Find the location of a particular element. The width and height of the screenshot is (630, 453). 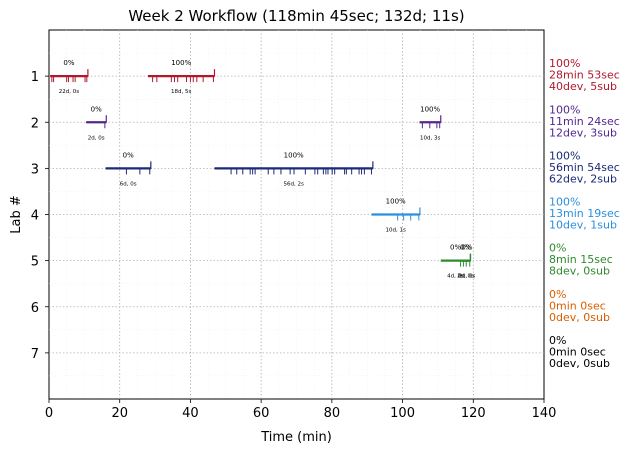

y-tick-label: 2 is located at coordinates (35, 123).